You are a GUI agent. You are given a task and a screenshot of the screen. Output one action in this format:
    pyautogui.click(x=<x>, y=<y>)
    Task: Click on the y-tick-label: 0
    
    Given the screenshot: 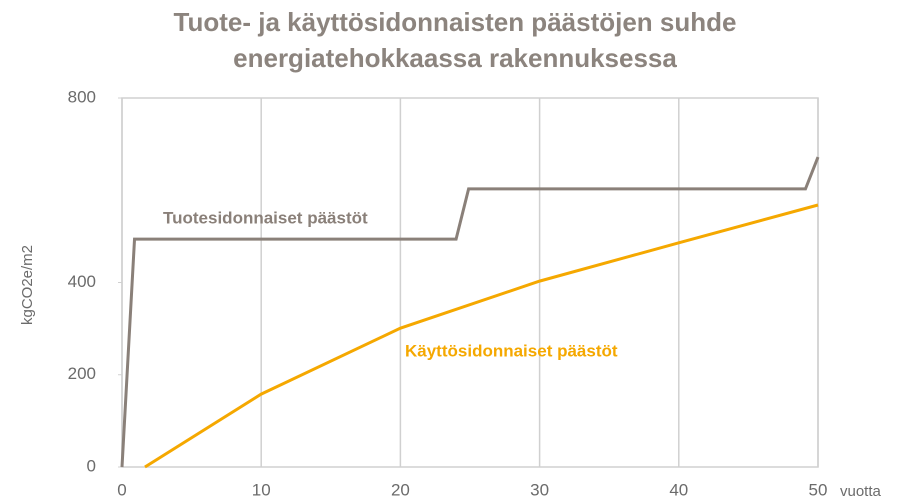 What is the action you would take?
    pyautogui.click(x=91, y=465)
    